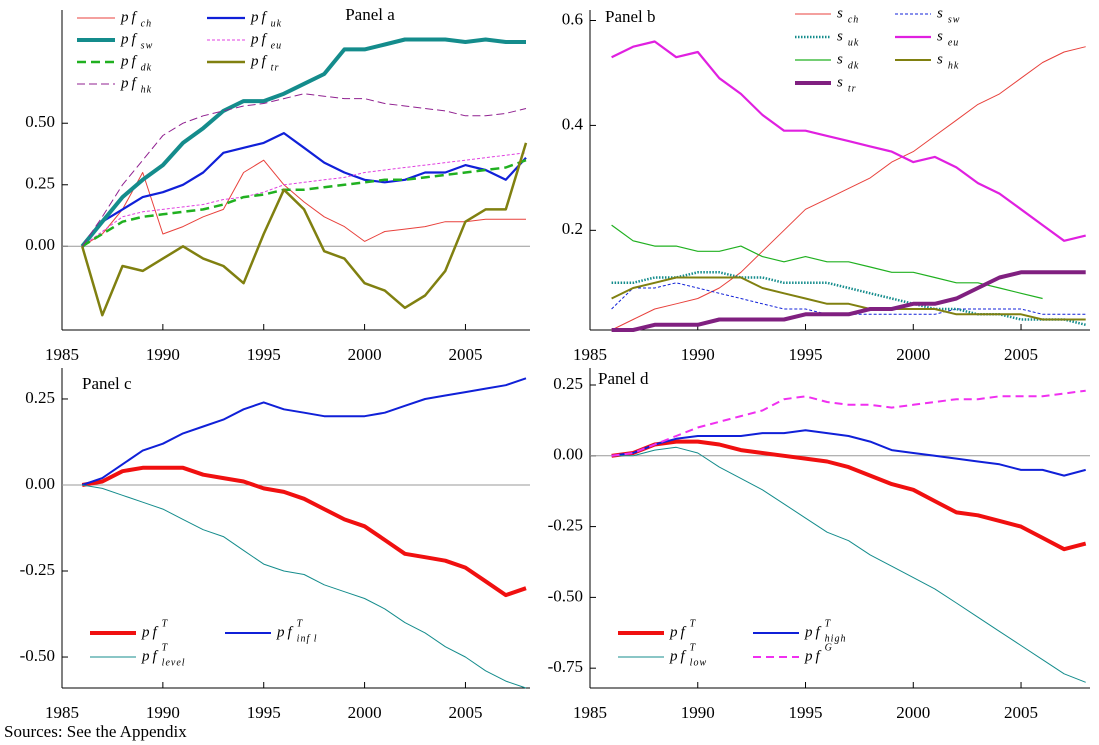  What do you see at coordinates (107, 383) in the screenshot?
I see `panel-title: Panel c` at bounding box center [107, 383].